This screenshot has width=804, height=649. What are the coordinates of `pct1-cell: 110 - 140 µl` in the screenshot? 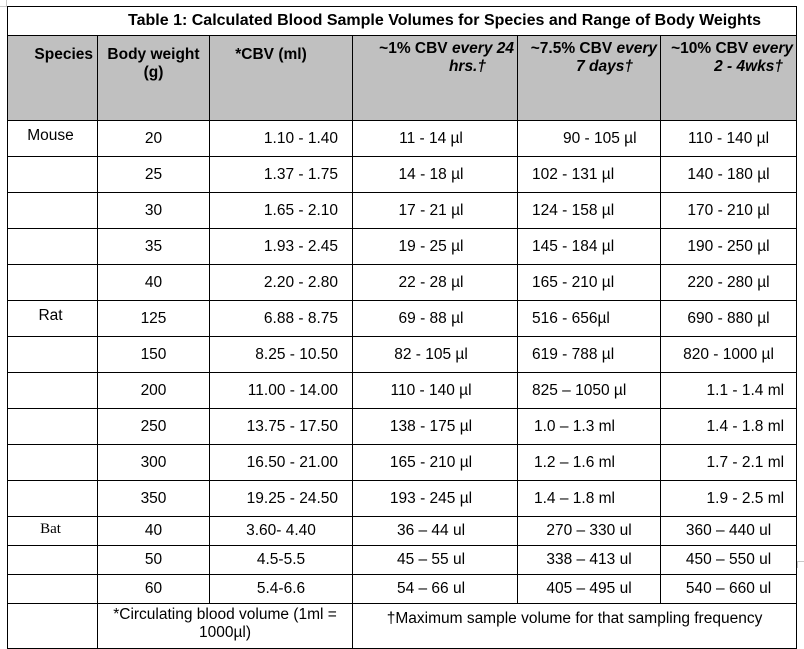 It's located at (435, 390).